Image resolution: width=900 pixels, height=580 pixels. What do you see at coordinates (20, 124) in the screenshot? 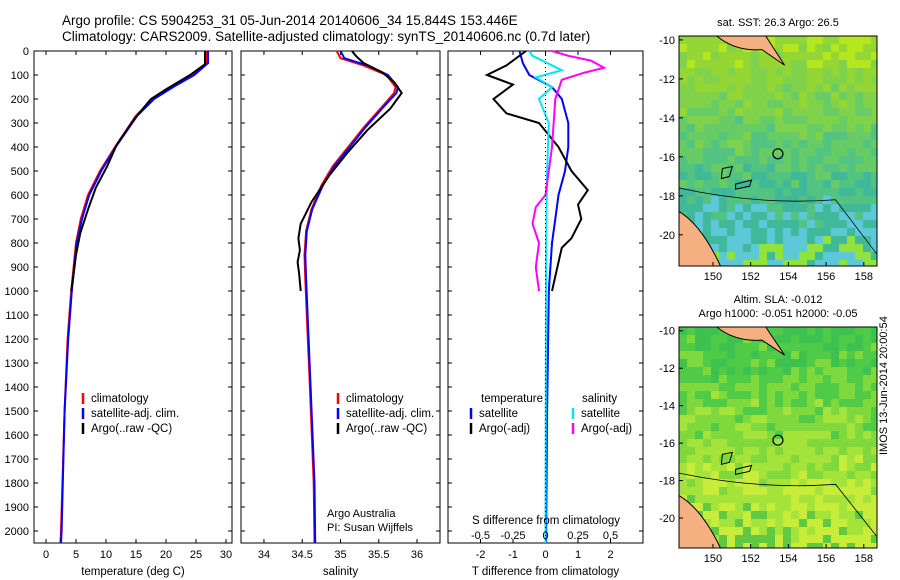
I see `y-tick-label: 300` at bounding box center [20, 124].